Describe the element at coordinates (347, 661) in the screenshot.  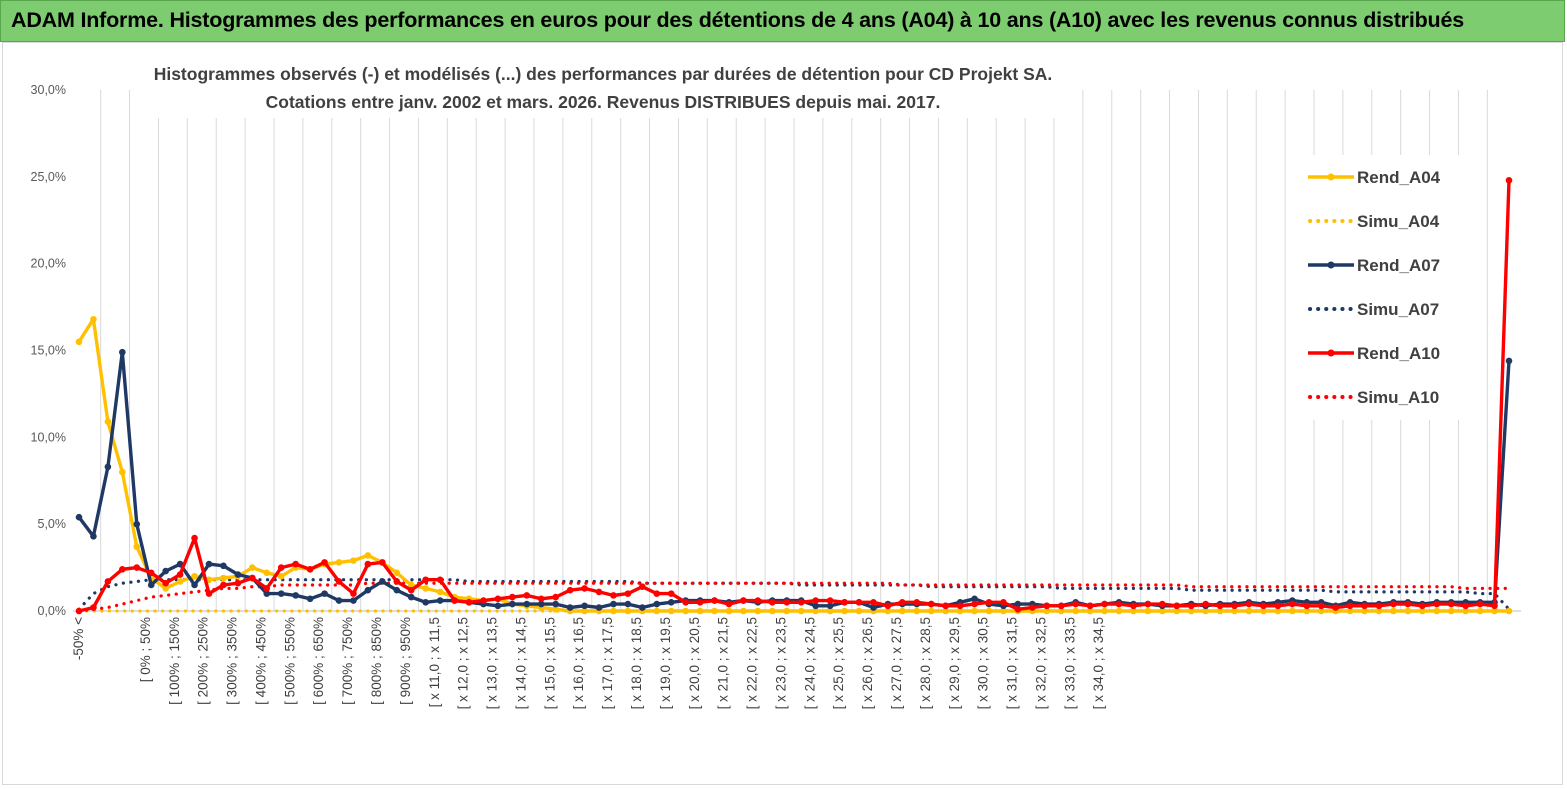
I see `x-tick-label: [ 700% ; 750%` at that location.